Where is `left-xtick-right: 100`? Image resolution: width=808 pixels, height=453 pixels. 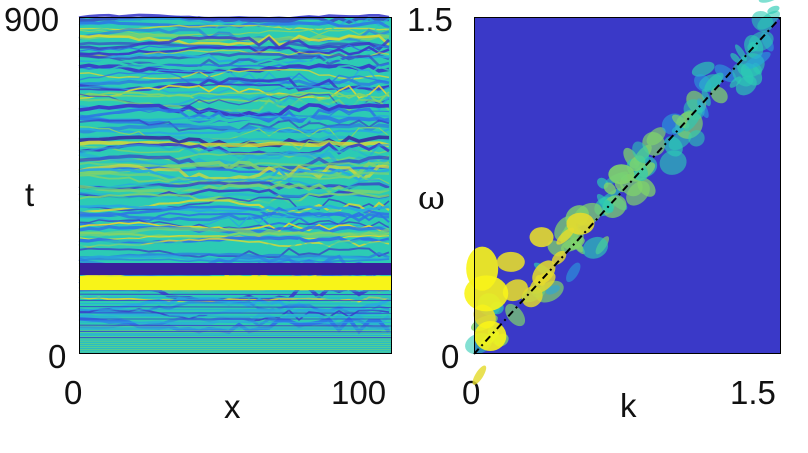 left-xtick-right: 100 is located at coordinates (359, 392).